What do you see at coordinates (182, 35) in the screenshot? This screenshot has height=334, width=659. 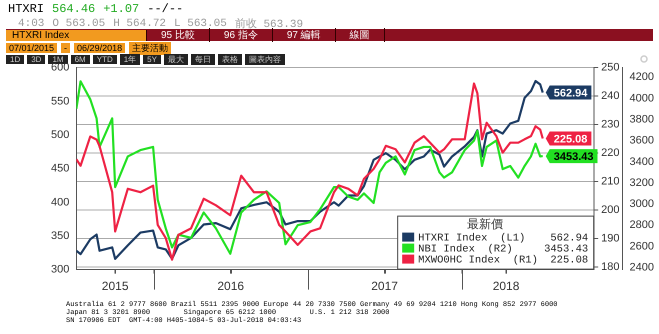 I see `text: 95 比較` at bounding box center [182, 35].